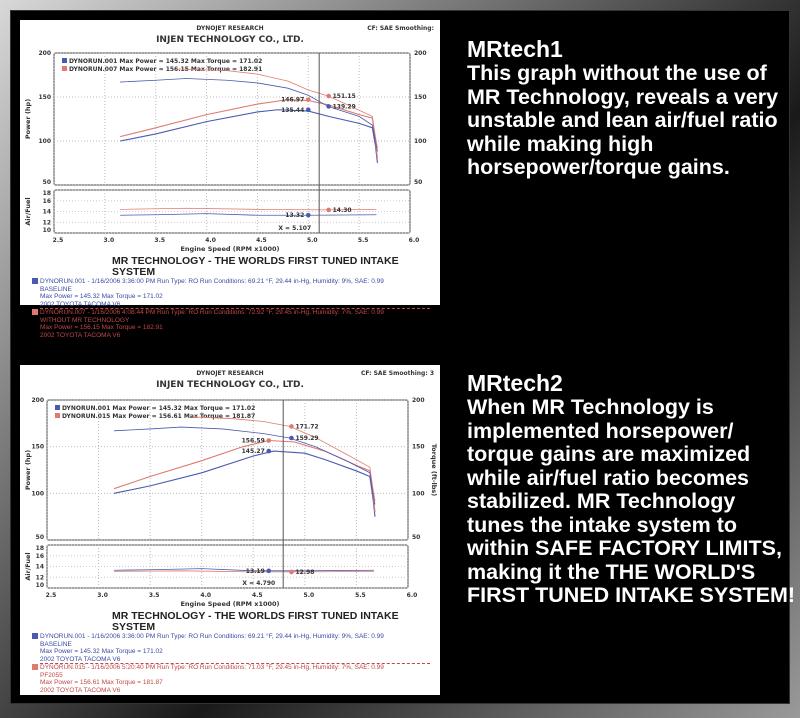  What do you see at coordinates (248, 209) in the screenshot?
I see `series-line-b-af` at bounding box center [248, 209].